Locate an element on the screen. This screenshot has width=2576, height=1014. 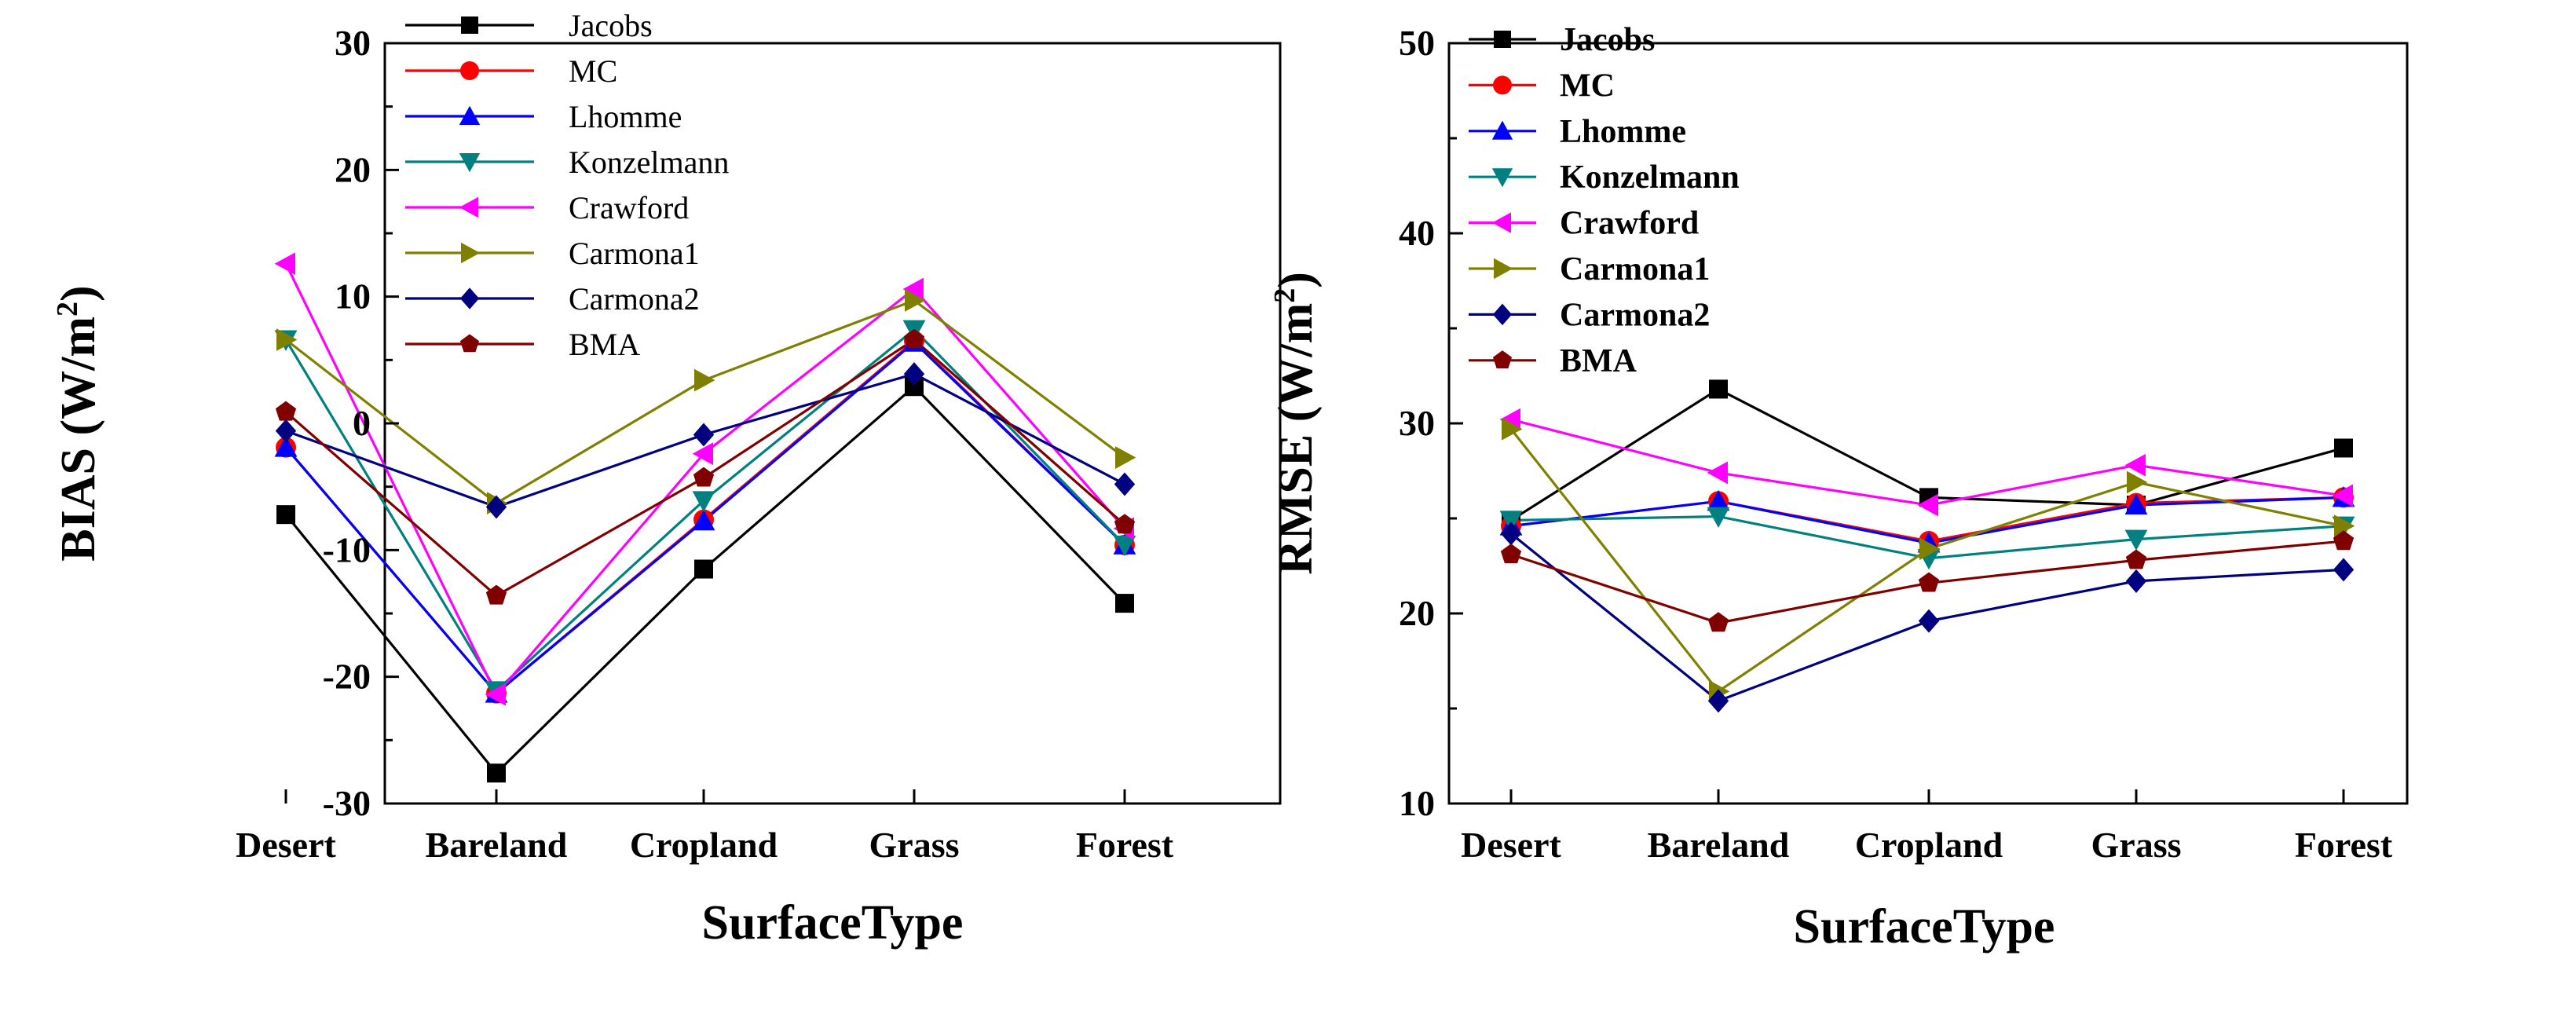
y-tick-label: -30 is located at coordinates (347, 803).